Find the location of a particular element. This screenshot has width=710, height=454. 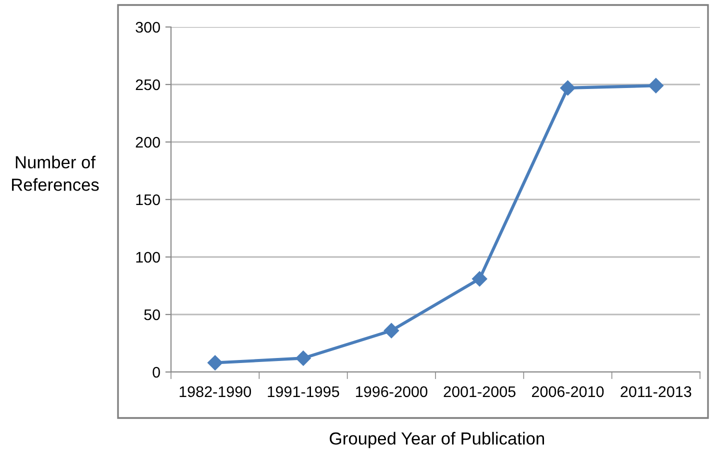

y-tick-label: 100 is located at coordinates (148, 257).